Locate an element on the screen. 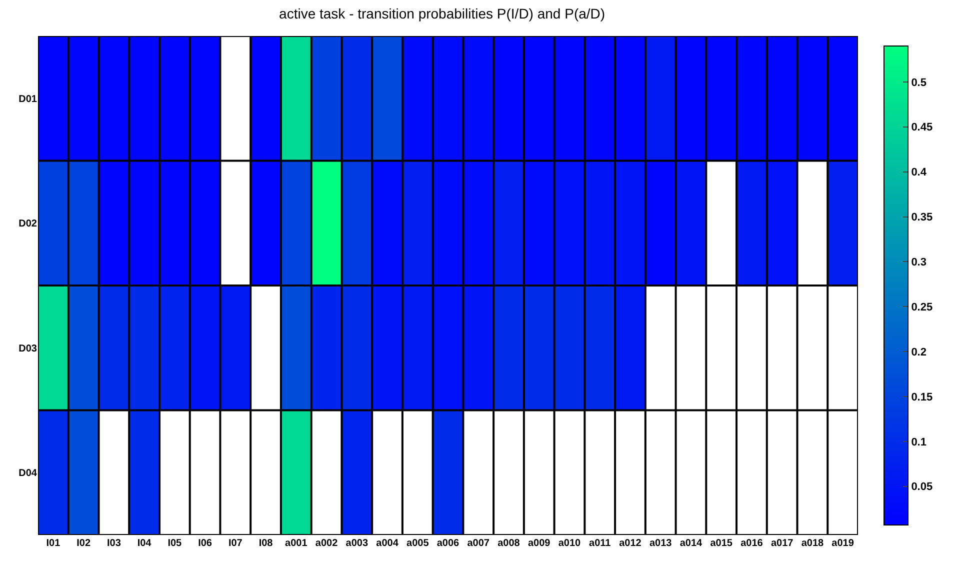 The height and width of the screenshot is (567, 961). x-tick-label: I06 is located at coordinates (205, 543).